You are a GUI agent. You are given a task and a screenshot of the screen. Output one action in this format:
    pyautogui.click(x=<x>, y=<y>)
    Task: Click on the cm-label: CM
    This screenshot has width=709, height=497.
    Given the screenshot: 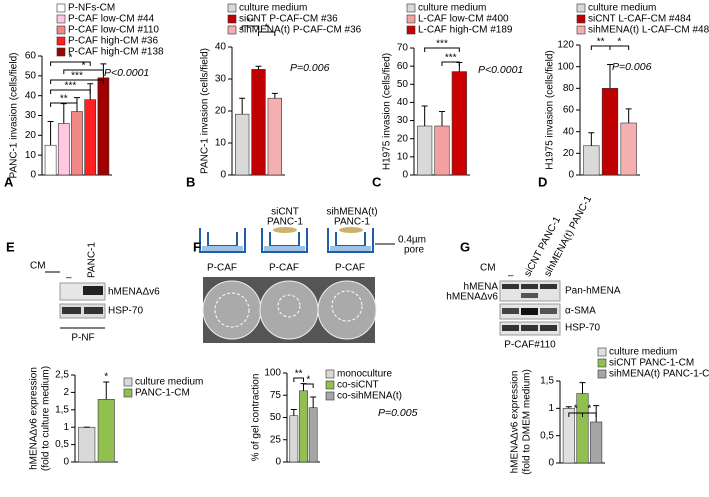 What is the action you would take?
    pyautogui.click(x=488, y=268)
    